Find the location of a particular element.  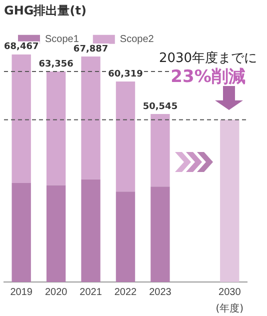

annotation: 68,467 is located at coordinates (21, 47).